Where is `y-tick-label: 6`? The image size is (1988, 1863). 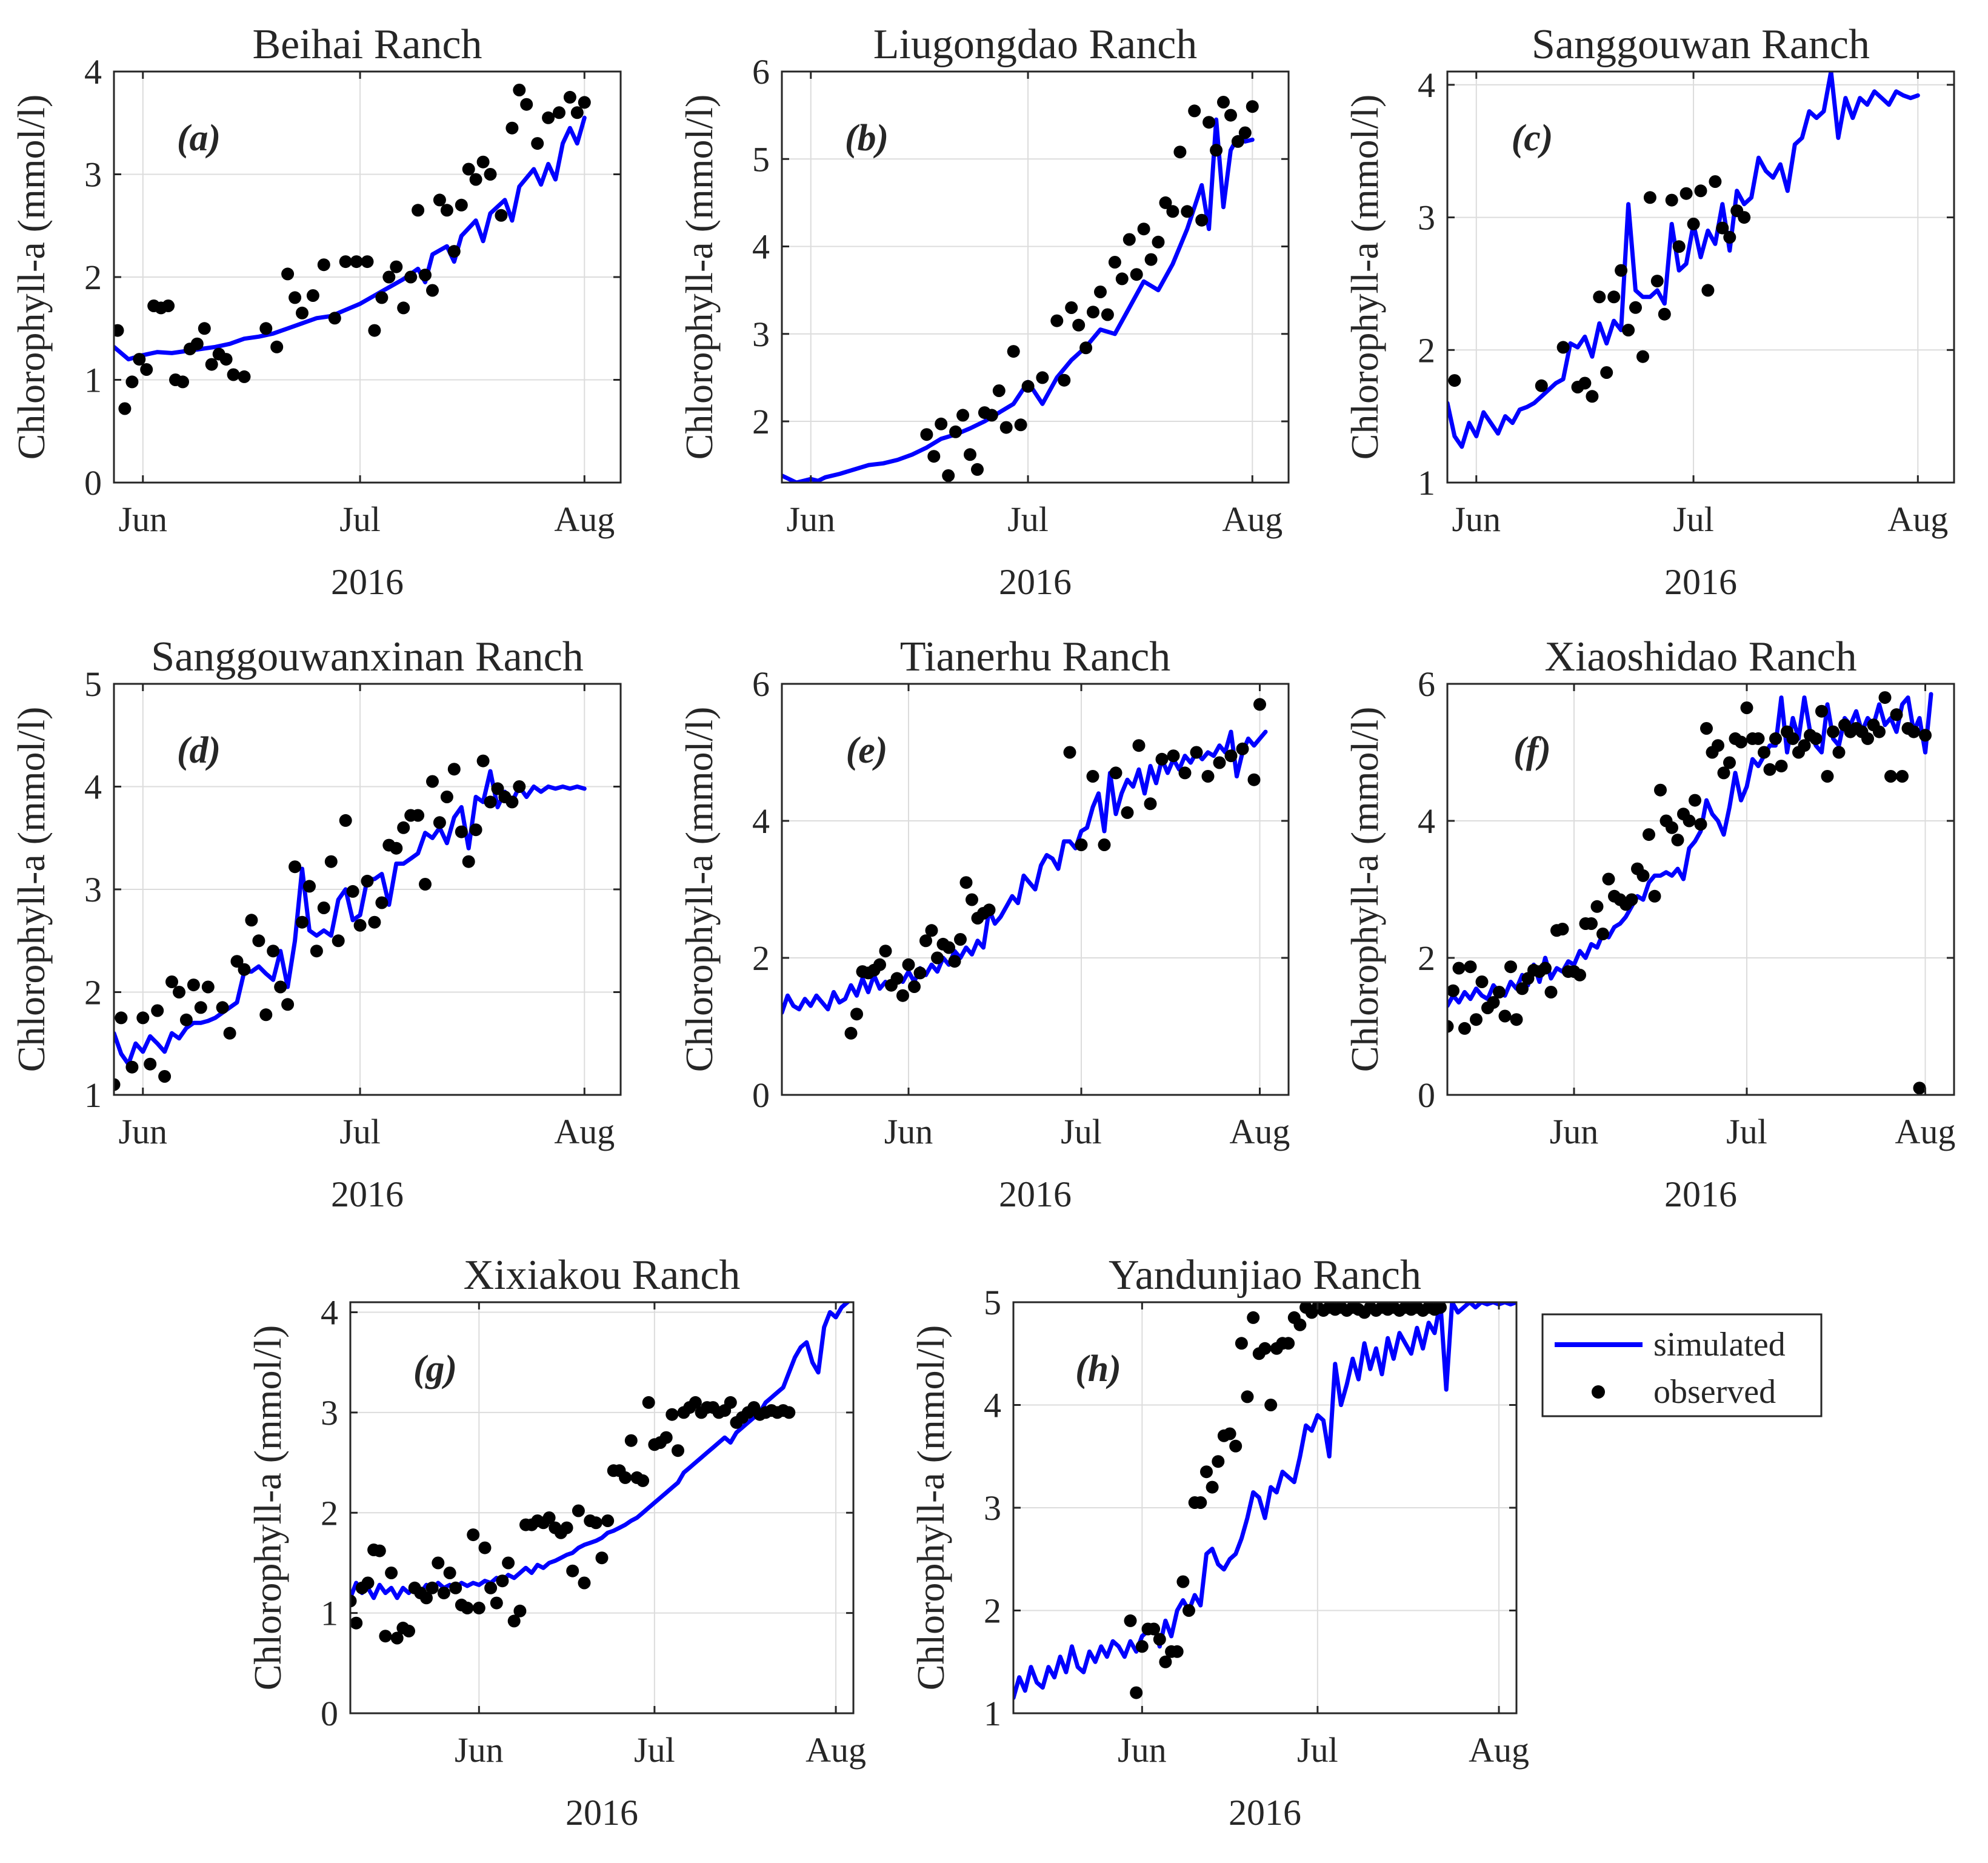 y-tick-label: 6 is located at coordinates (1426, 684).